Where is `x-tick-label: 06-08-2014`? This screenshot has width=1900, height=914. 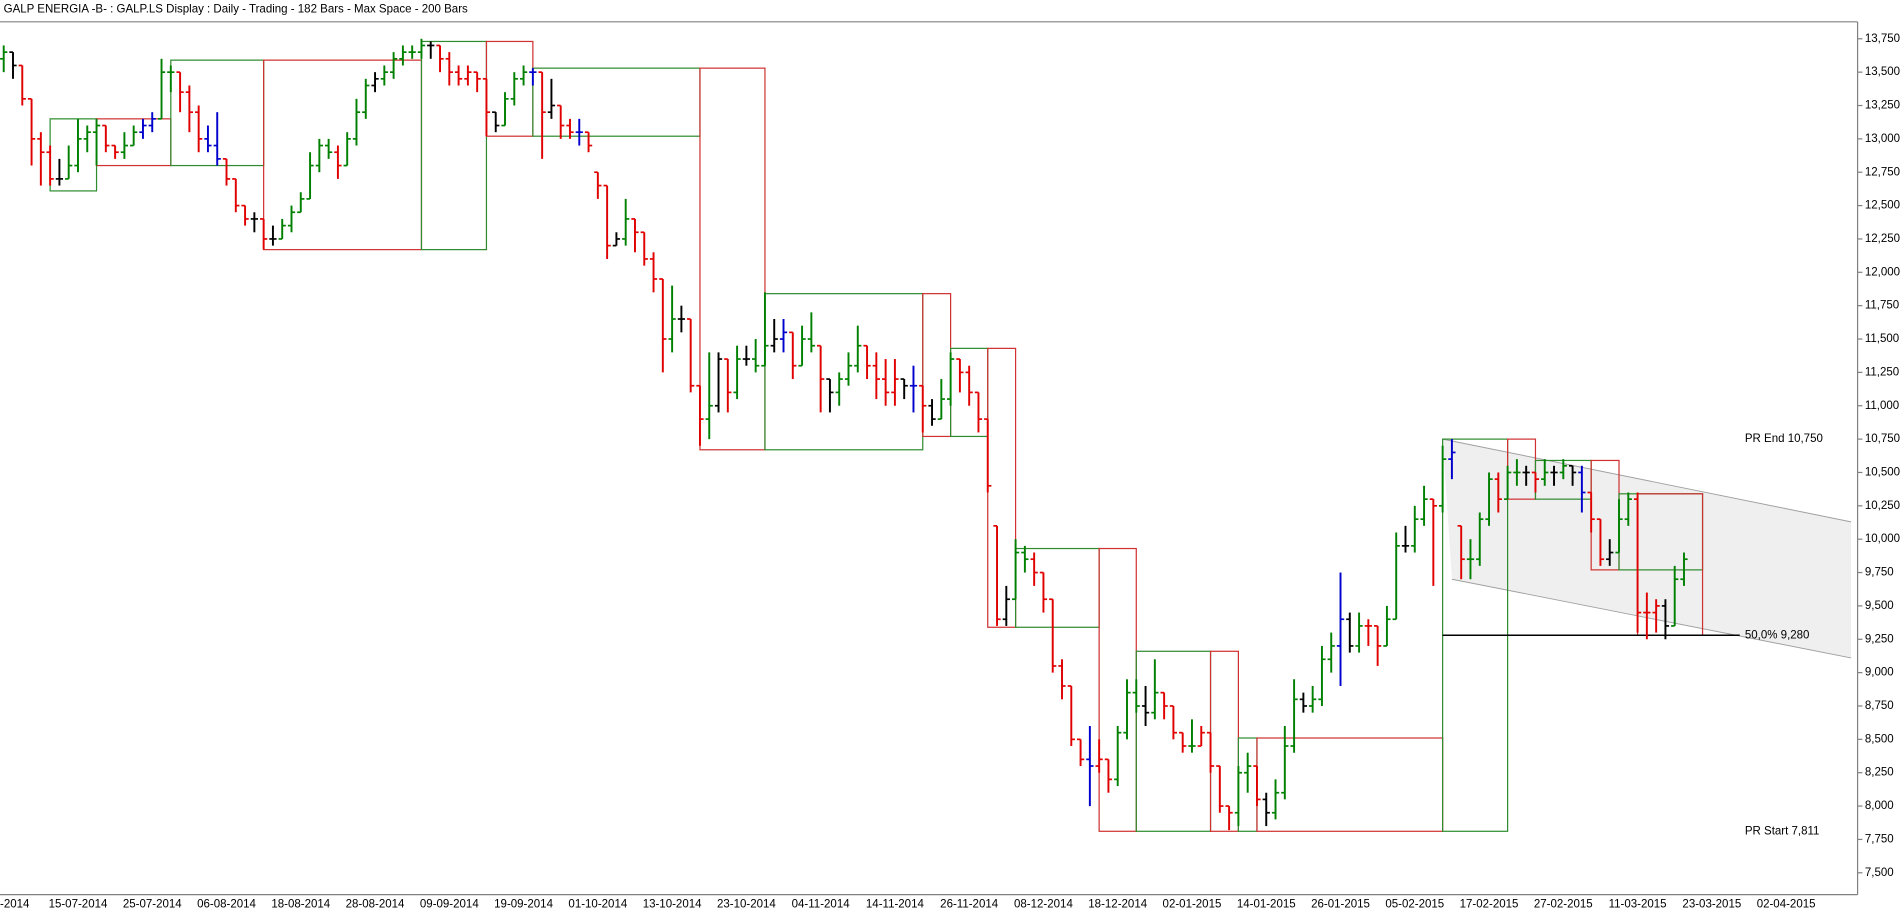 x-tick-label: 06-08-2014 is located at coordinates (226, 904).